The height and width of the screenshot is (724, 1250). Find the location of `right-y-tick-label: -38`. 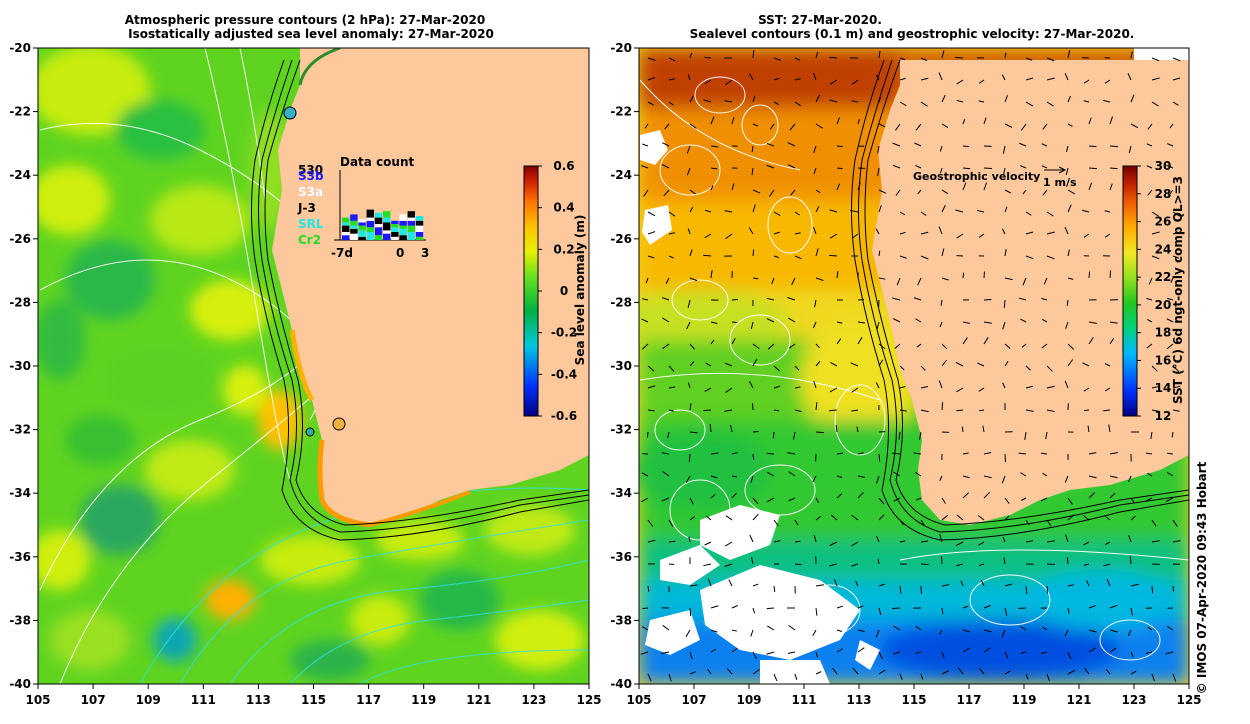

right-y-tick-label: -38 is located at coordinates (621, 620).